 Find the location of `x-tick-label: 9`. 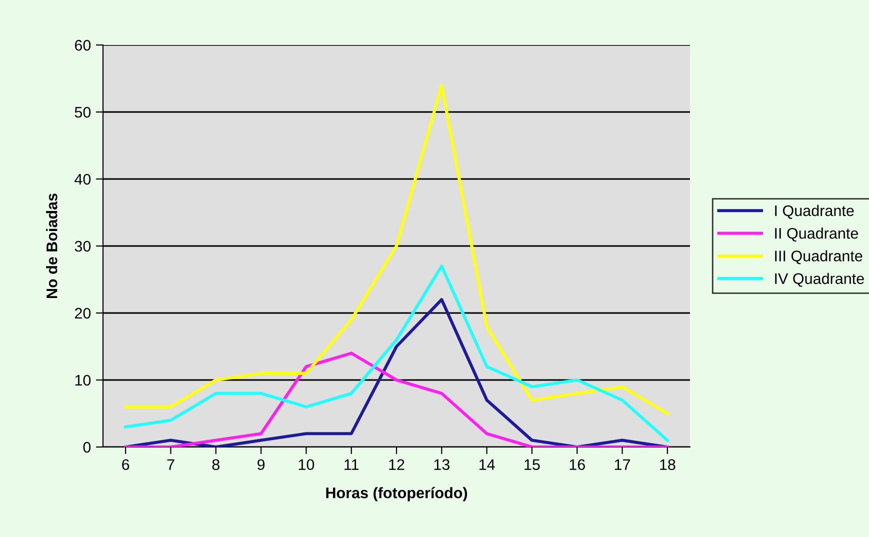

x-tick-label: 9 is located at coordinates (261, 464).